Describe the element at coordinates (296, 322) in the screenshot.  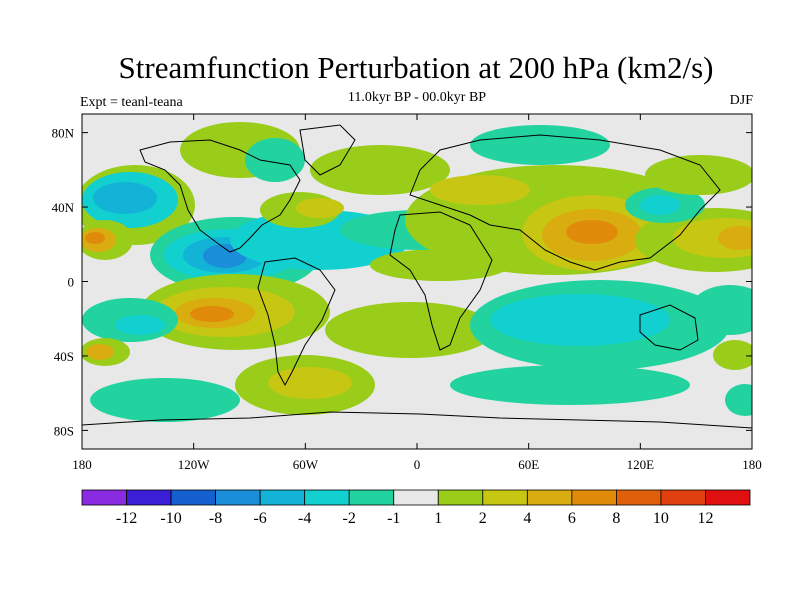
I see `south-america-coast` at that location.